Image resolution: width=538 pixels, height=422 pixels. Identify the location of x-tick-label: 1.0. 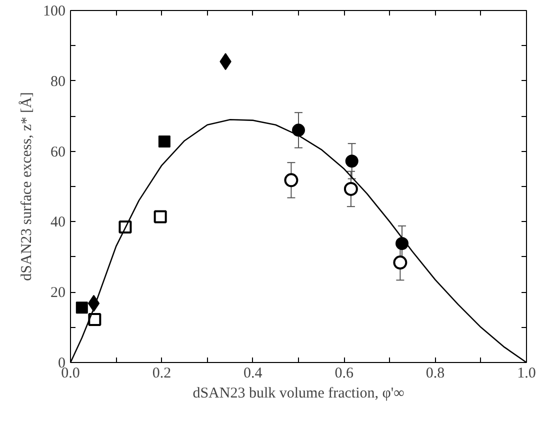
(526, 374).